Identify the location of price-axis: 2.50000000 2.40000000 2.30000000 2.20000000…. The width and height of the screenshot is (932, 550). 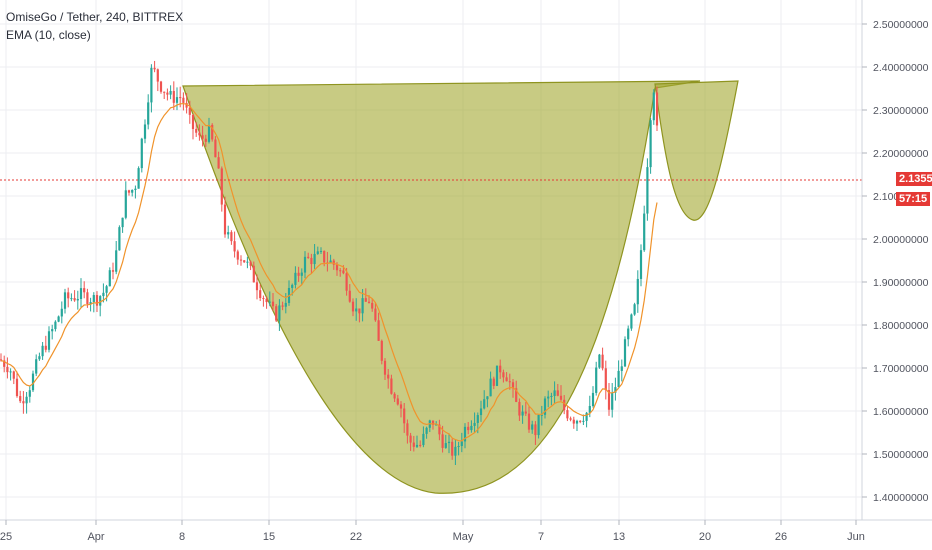
(895, 261).